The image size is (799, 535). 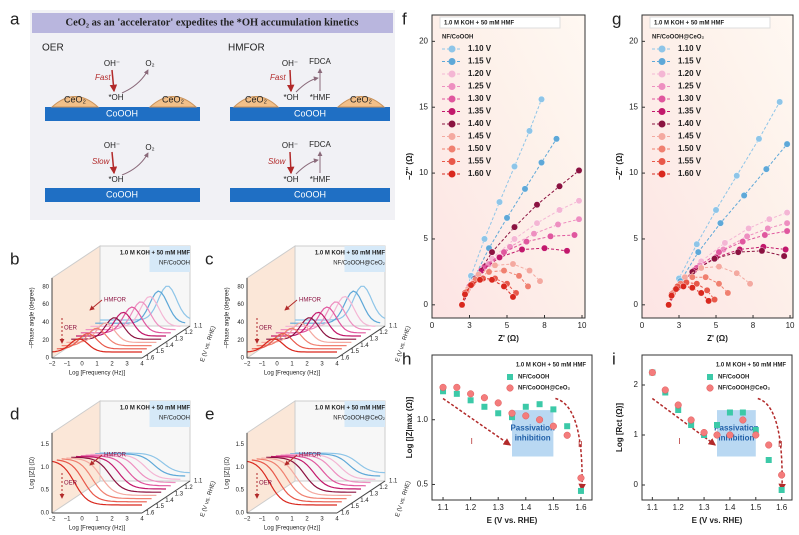 I want to click on x-tick-label: −2, so click(x=248, y=520).